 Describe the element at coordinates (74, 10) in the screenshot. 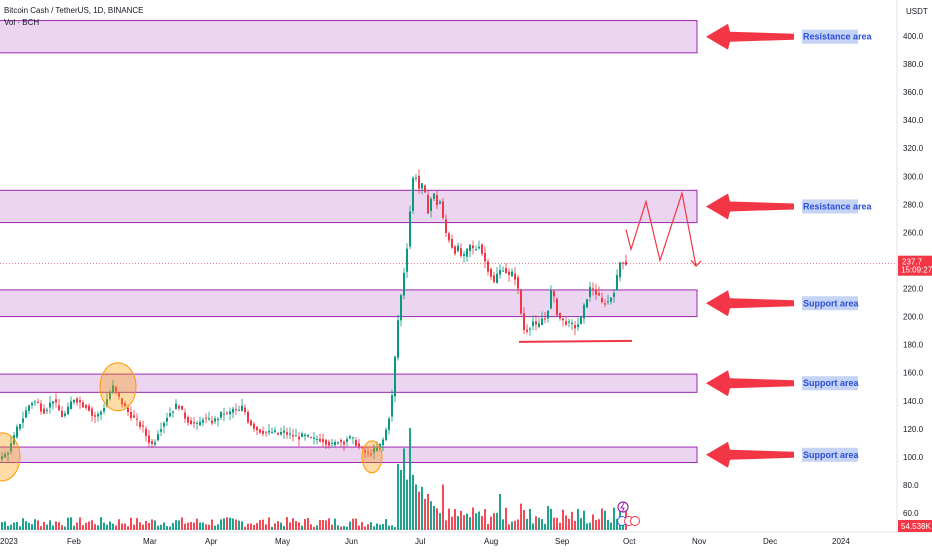

I see `symbol-legend: Bitcoin Cash / TetherUS, 1D, BINANCE` at that location.